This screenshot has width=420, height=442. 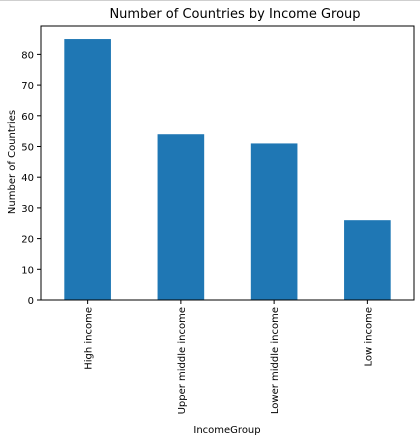 I want to click on y-tick-label: 20, so click(x=27, y=240).